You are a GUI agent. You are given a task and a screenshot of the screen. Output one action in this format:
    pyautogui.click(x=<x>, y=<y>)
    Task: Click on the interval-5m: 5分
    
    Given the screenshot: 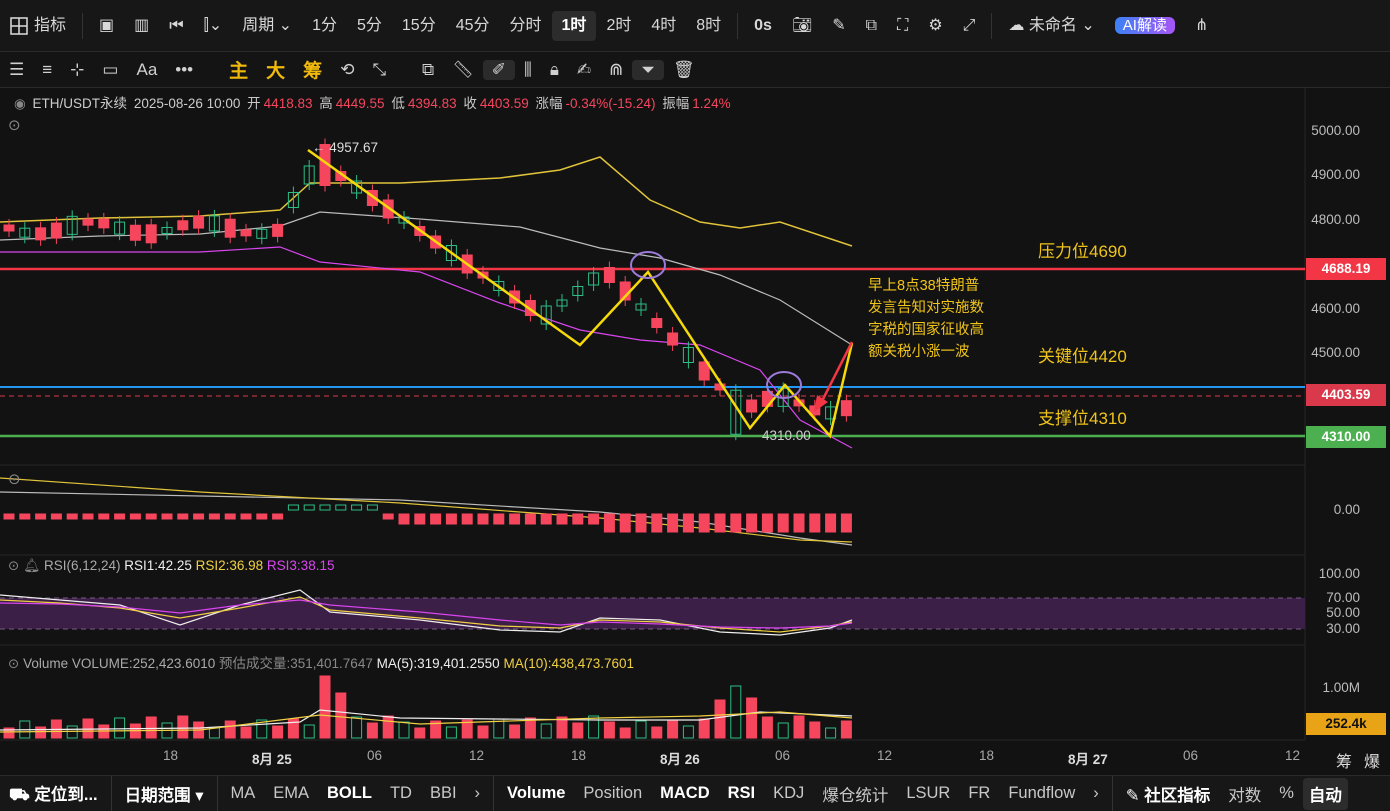 What is the action you would take?
    pyautogui.click(x=369, y=25)
    